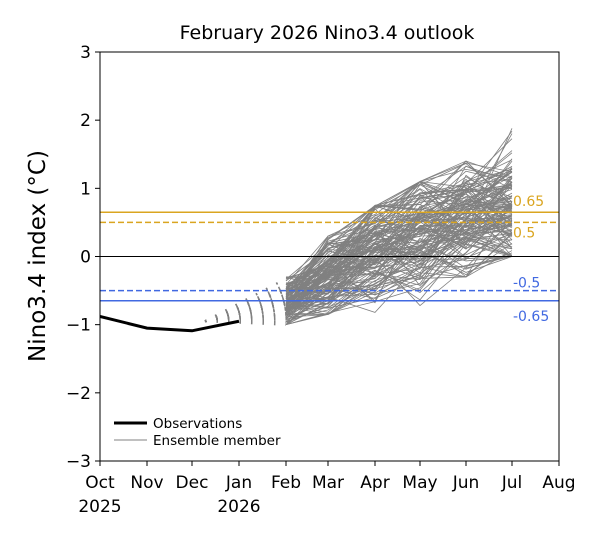 This screenshot has width=600, height=544. Describe the element at coordinates (528, 202) in the screenshot. I see `reference-line-label: 0.65` at that location.